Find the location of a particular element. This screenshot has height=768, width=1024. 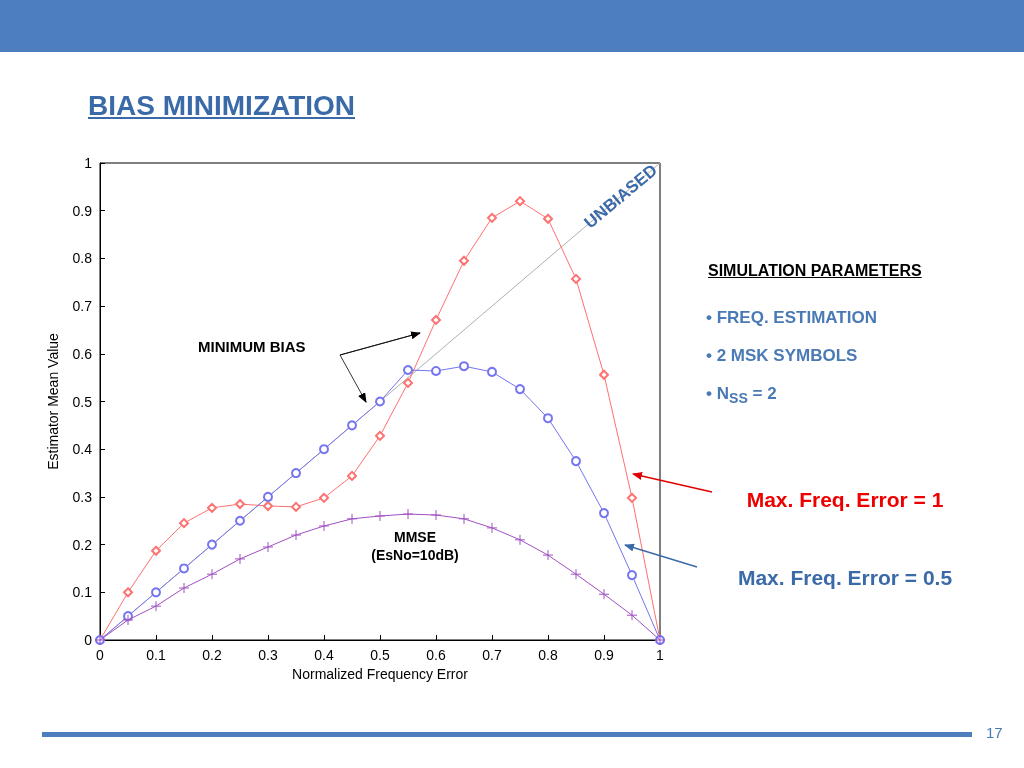

text: • 2 MSK SYMBOLS is located at coordinates (782, 356).